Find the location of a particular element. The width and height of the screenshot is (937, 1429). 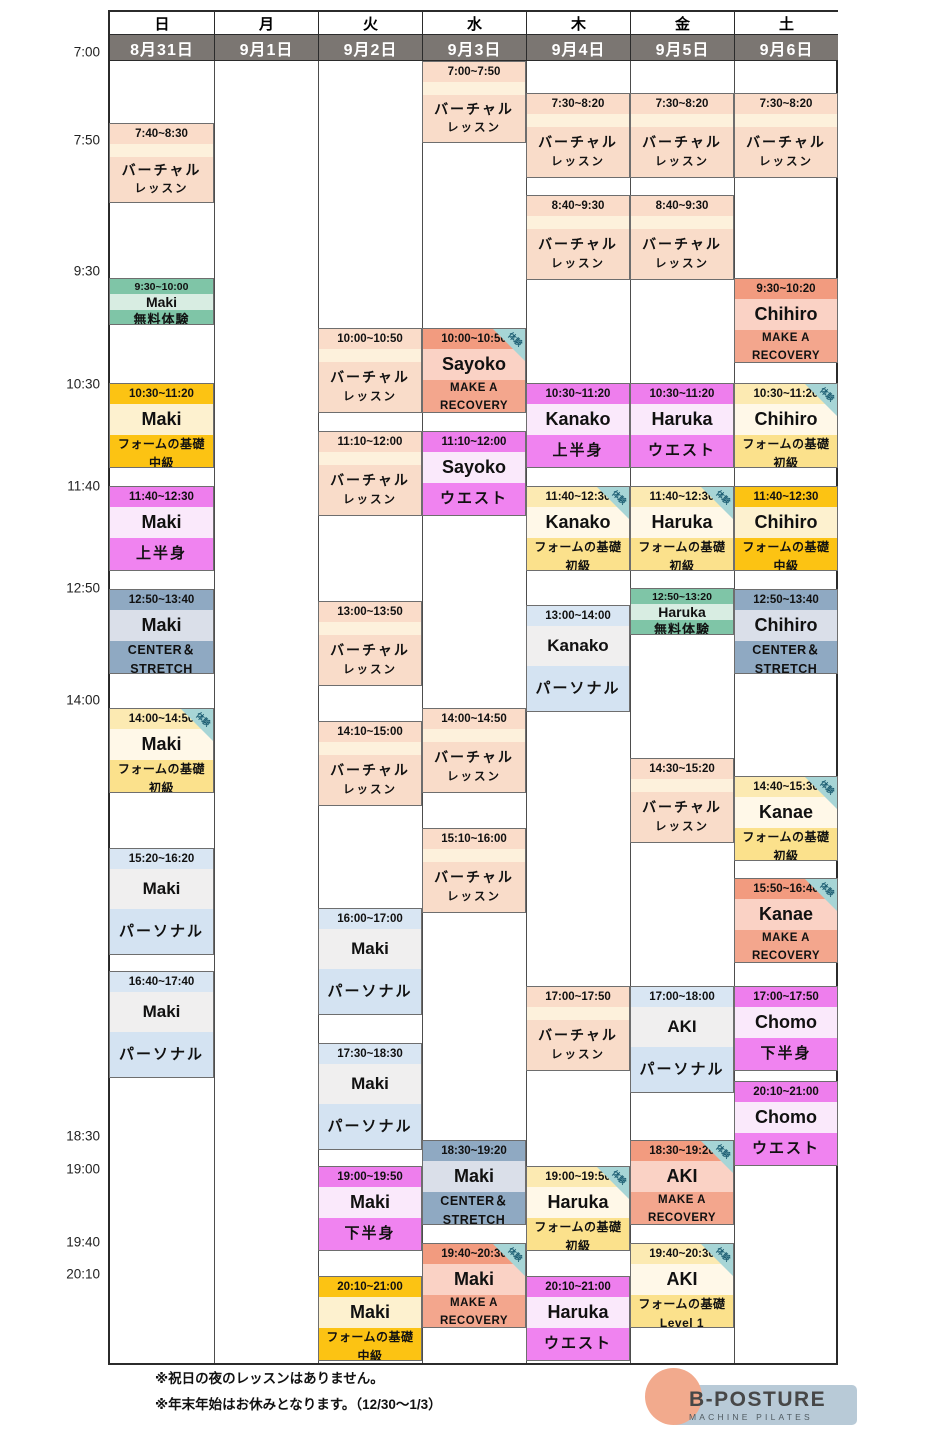

time-label: 7:50 is located at coordinates (86, 140).